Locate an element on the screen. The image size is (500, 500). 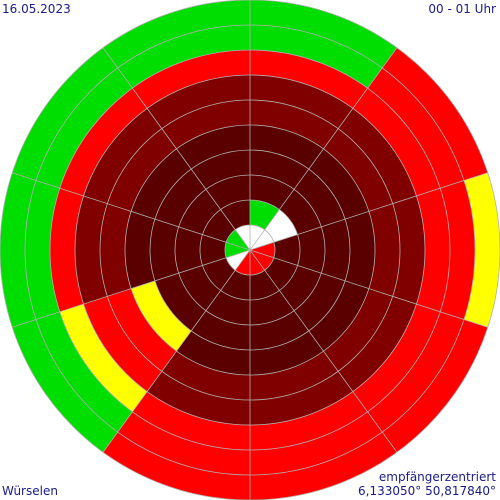
cell-s1-r8 is located at coordinates (415, 128).